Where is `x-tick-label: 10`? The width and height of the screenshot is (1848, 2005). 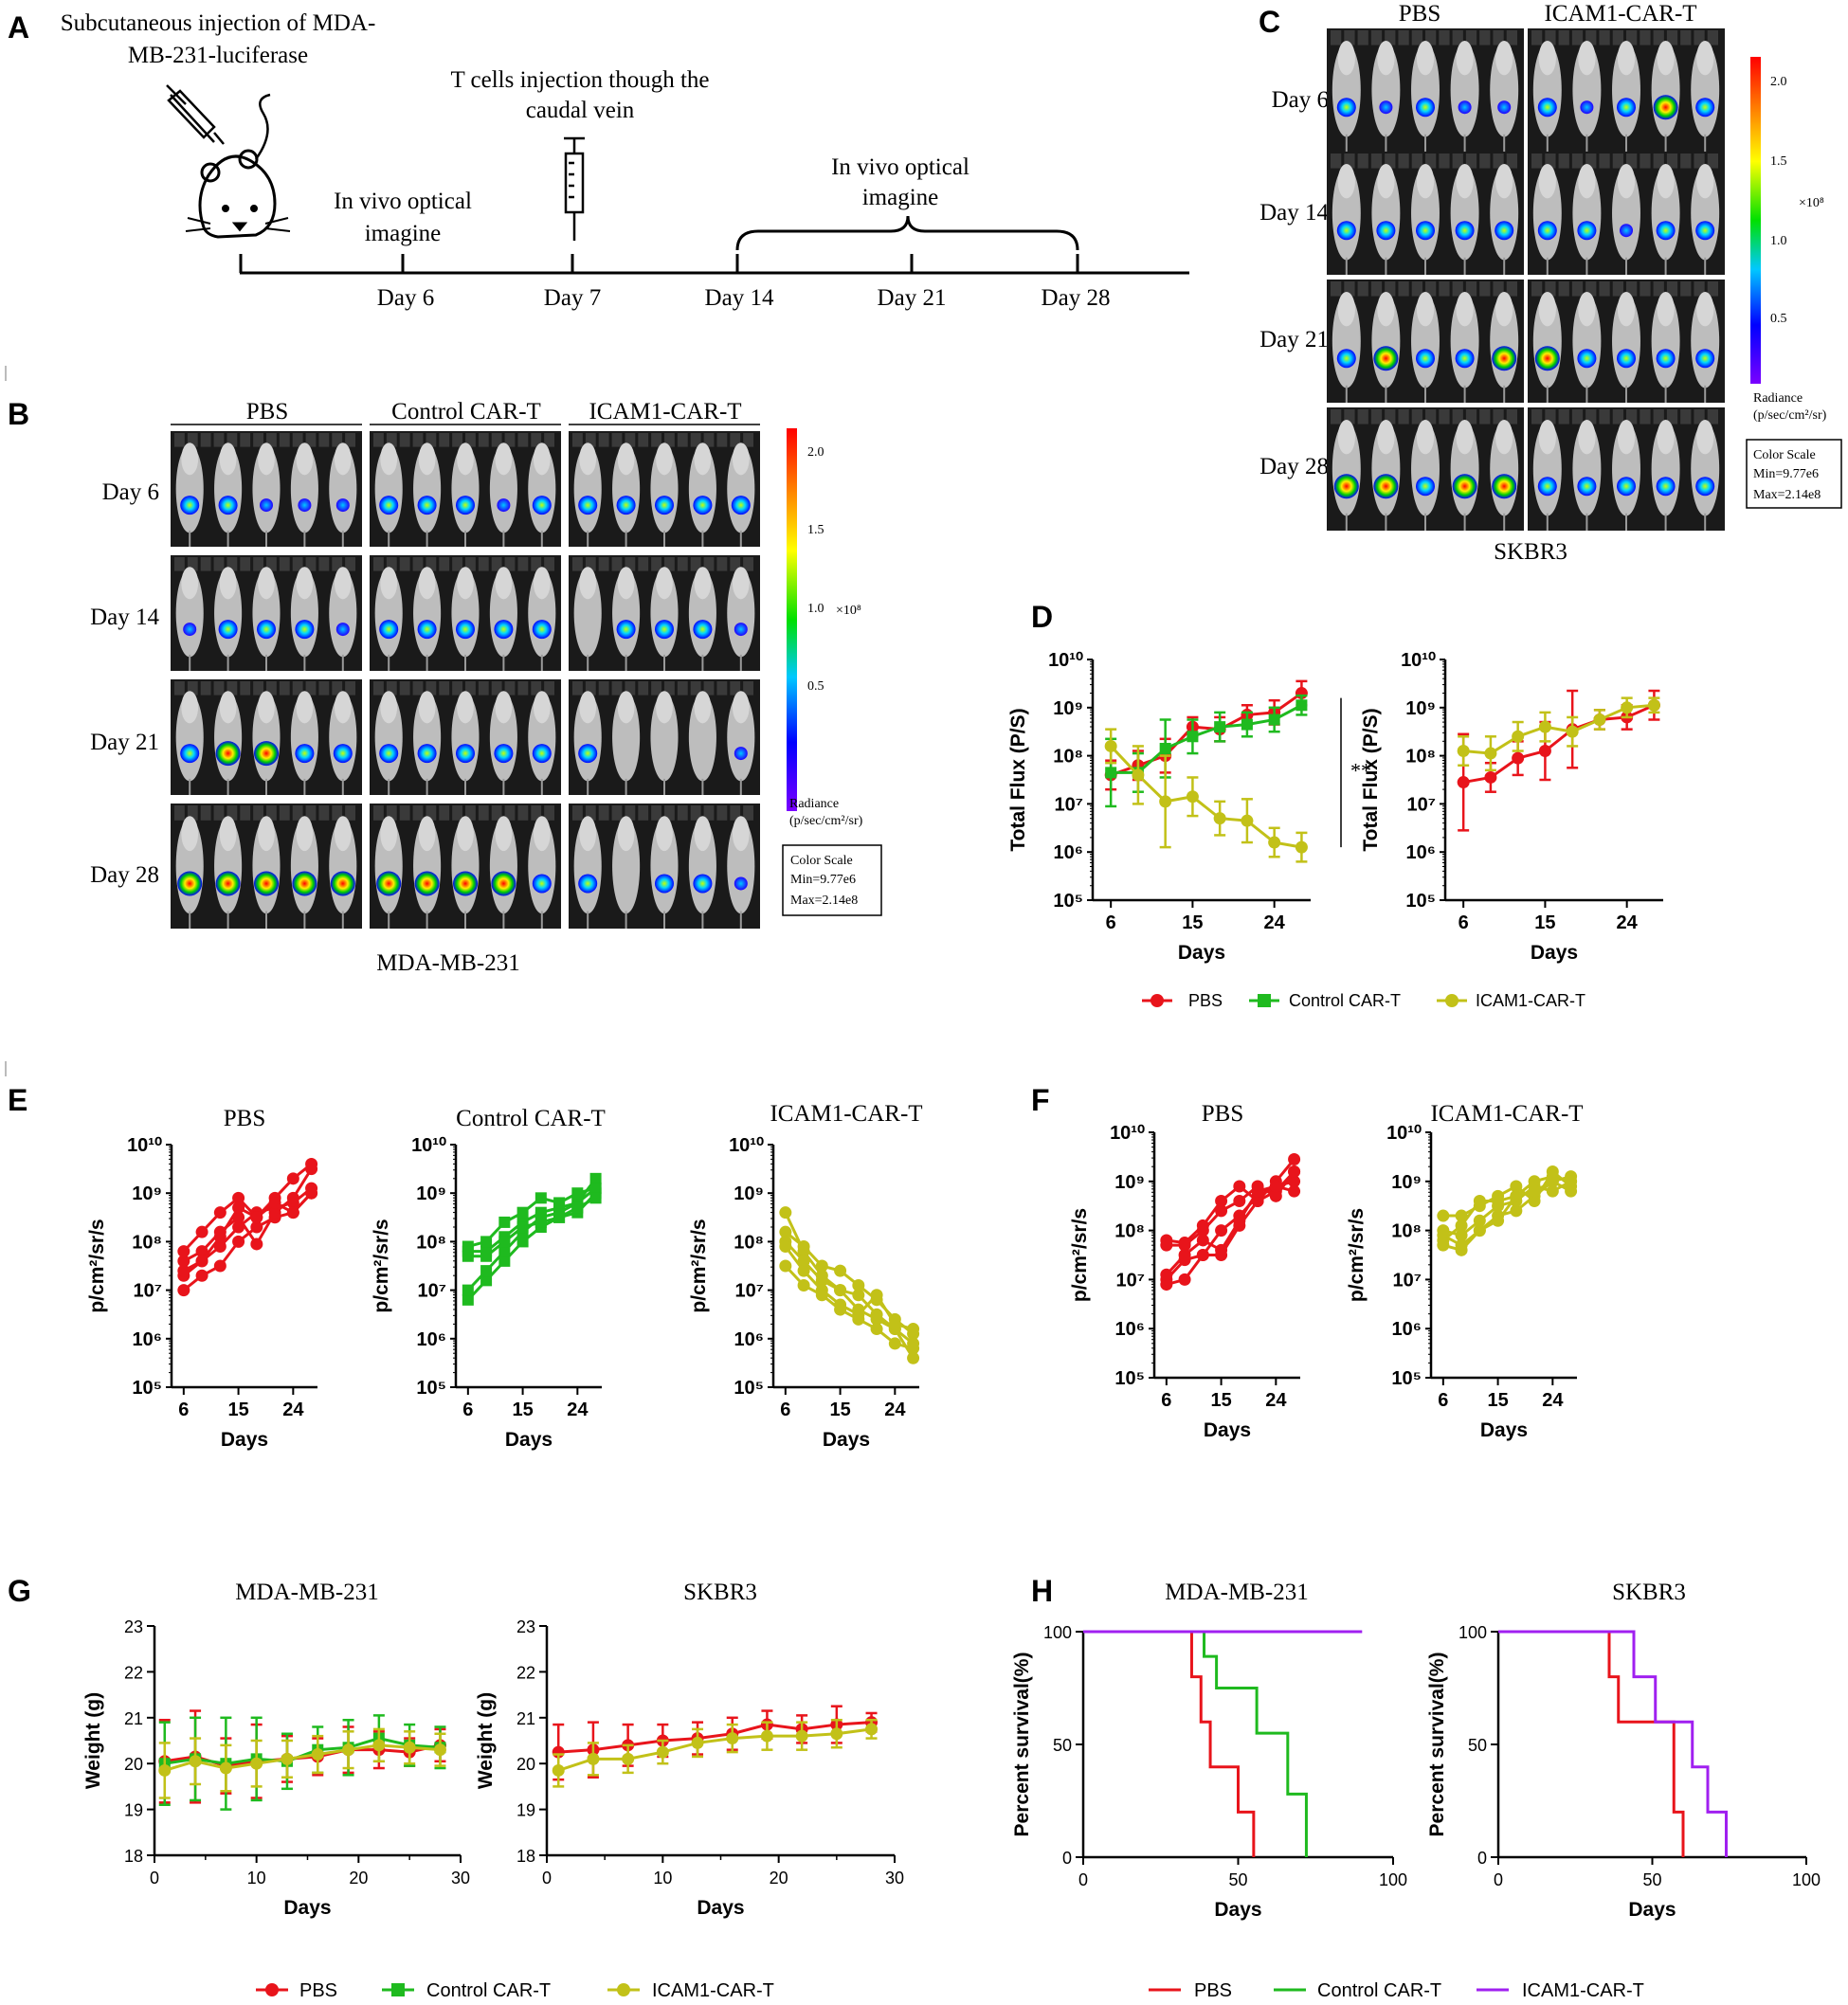 x-tick-label: 10 is located at coordinates (663, 1879).